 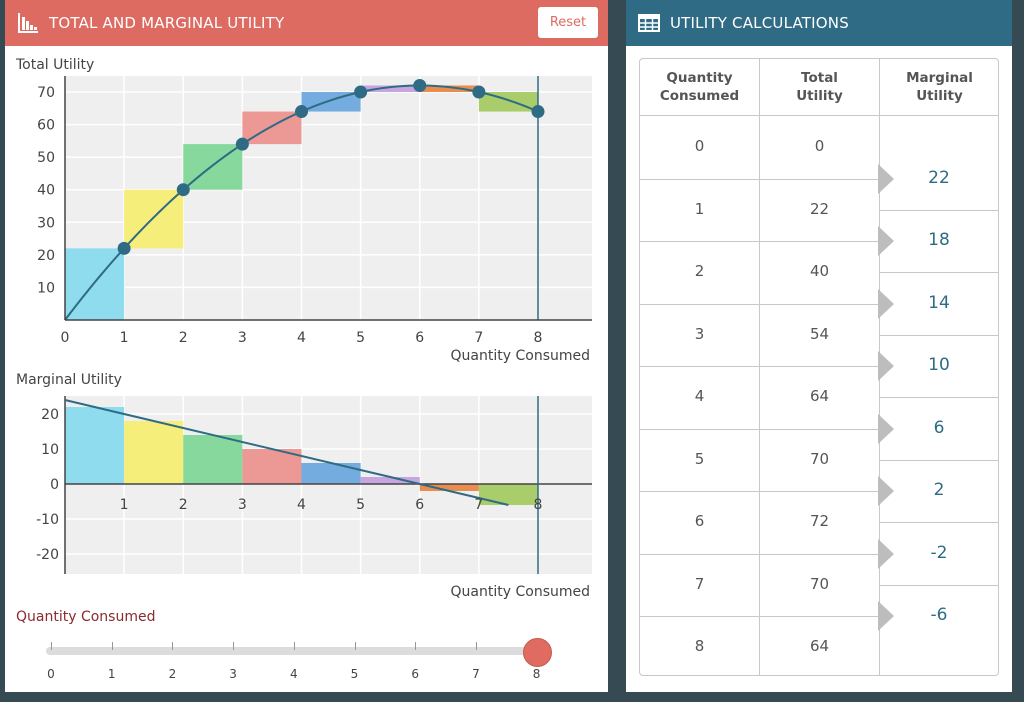 I want to click on marginal-utility-cell: -2, so click(x=939, y=552).